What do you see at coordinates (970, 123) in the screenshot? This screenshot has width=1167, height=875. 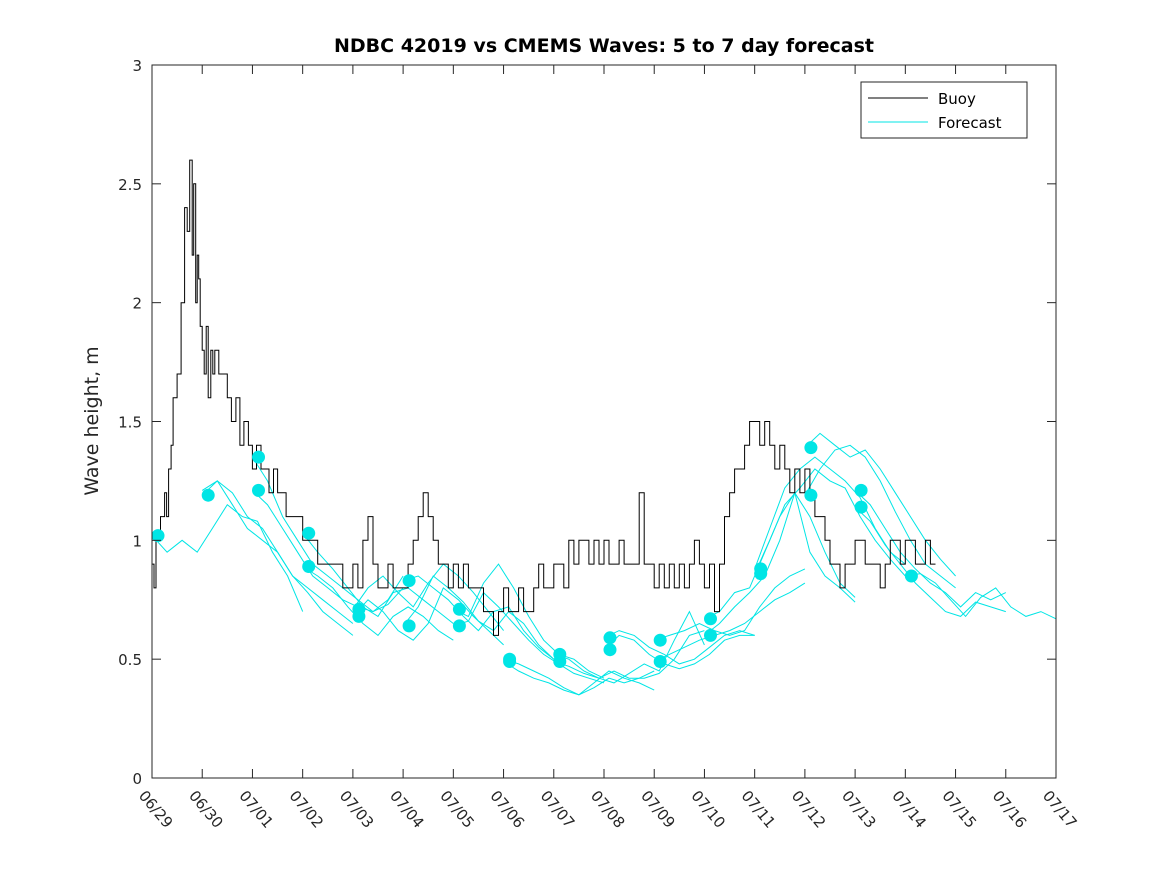 I see `legend-forecast-label: Forecast` at bounding box center [970, 123].